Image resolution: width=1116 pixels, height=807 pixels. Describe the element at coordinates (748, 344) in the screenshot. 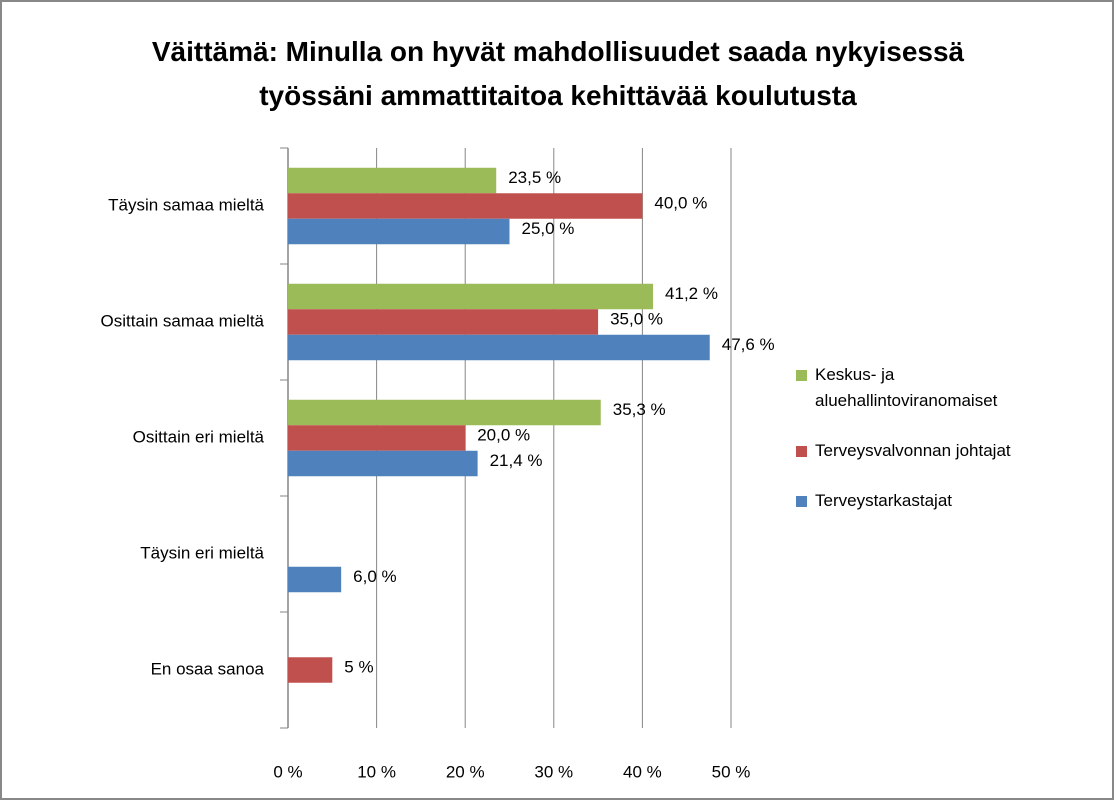

I see `data-label: 47,6 %` at that location.